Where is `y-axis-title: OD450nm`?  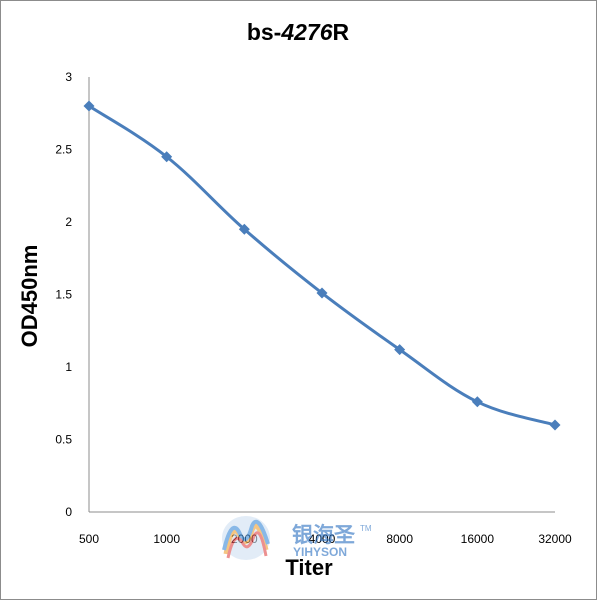 y-axis-title: OD450nm is located at coordinates (29, 296).